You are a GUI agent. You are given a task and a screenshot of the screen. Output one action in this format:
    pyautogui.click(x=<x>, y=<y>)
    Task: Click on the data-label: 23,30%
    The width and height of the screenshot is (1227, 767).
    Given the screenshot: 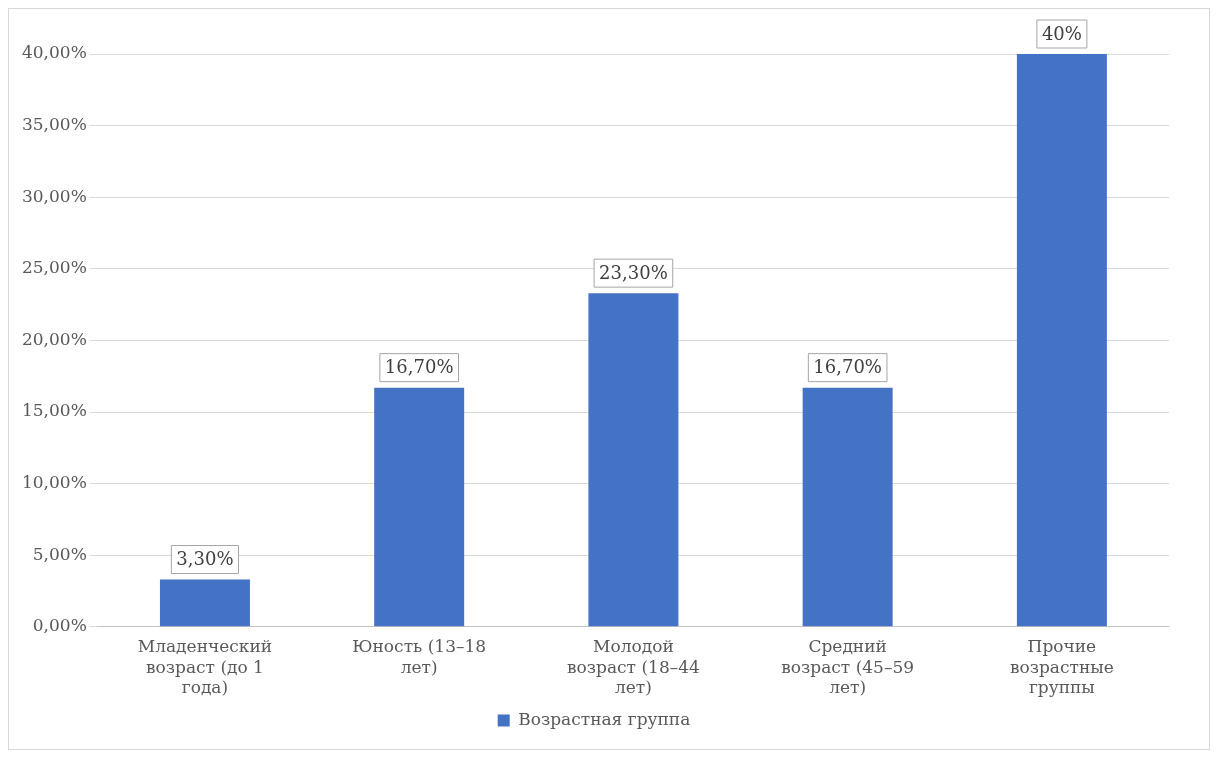 What is the action you would take?
    pyautogui.click(x=633, y=272)
    